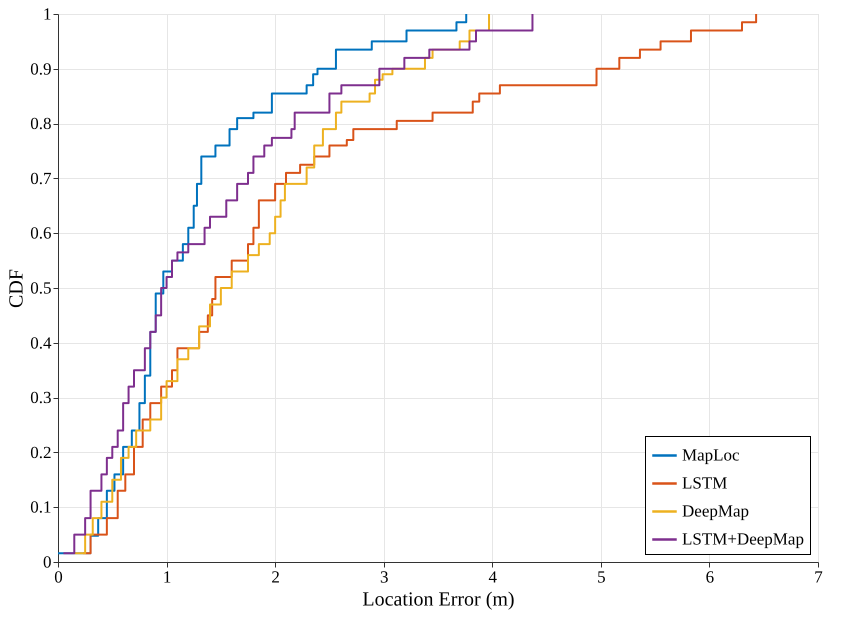  I want to click on x-tick-label: 1, so click(167, 577).